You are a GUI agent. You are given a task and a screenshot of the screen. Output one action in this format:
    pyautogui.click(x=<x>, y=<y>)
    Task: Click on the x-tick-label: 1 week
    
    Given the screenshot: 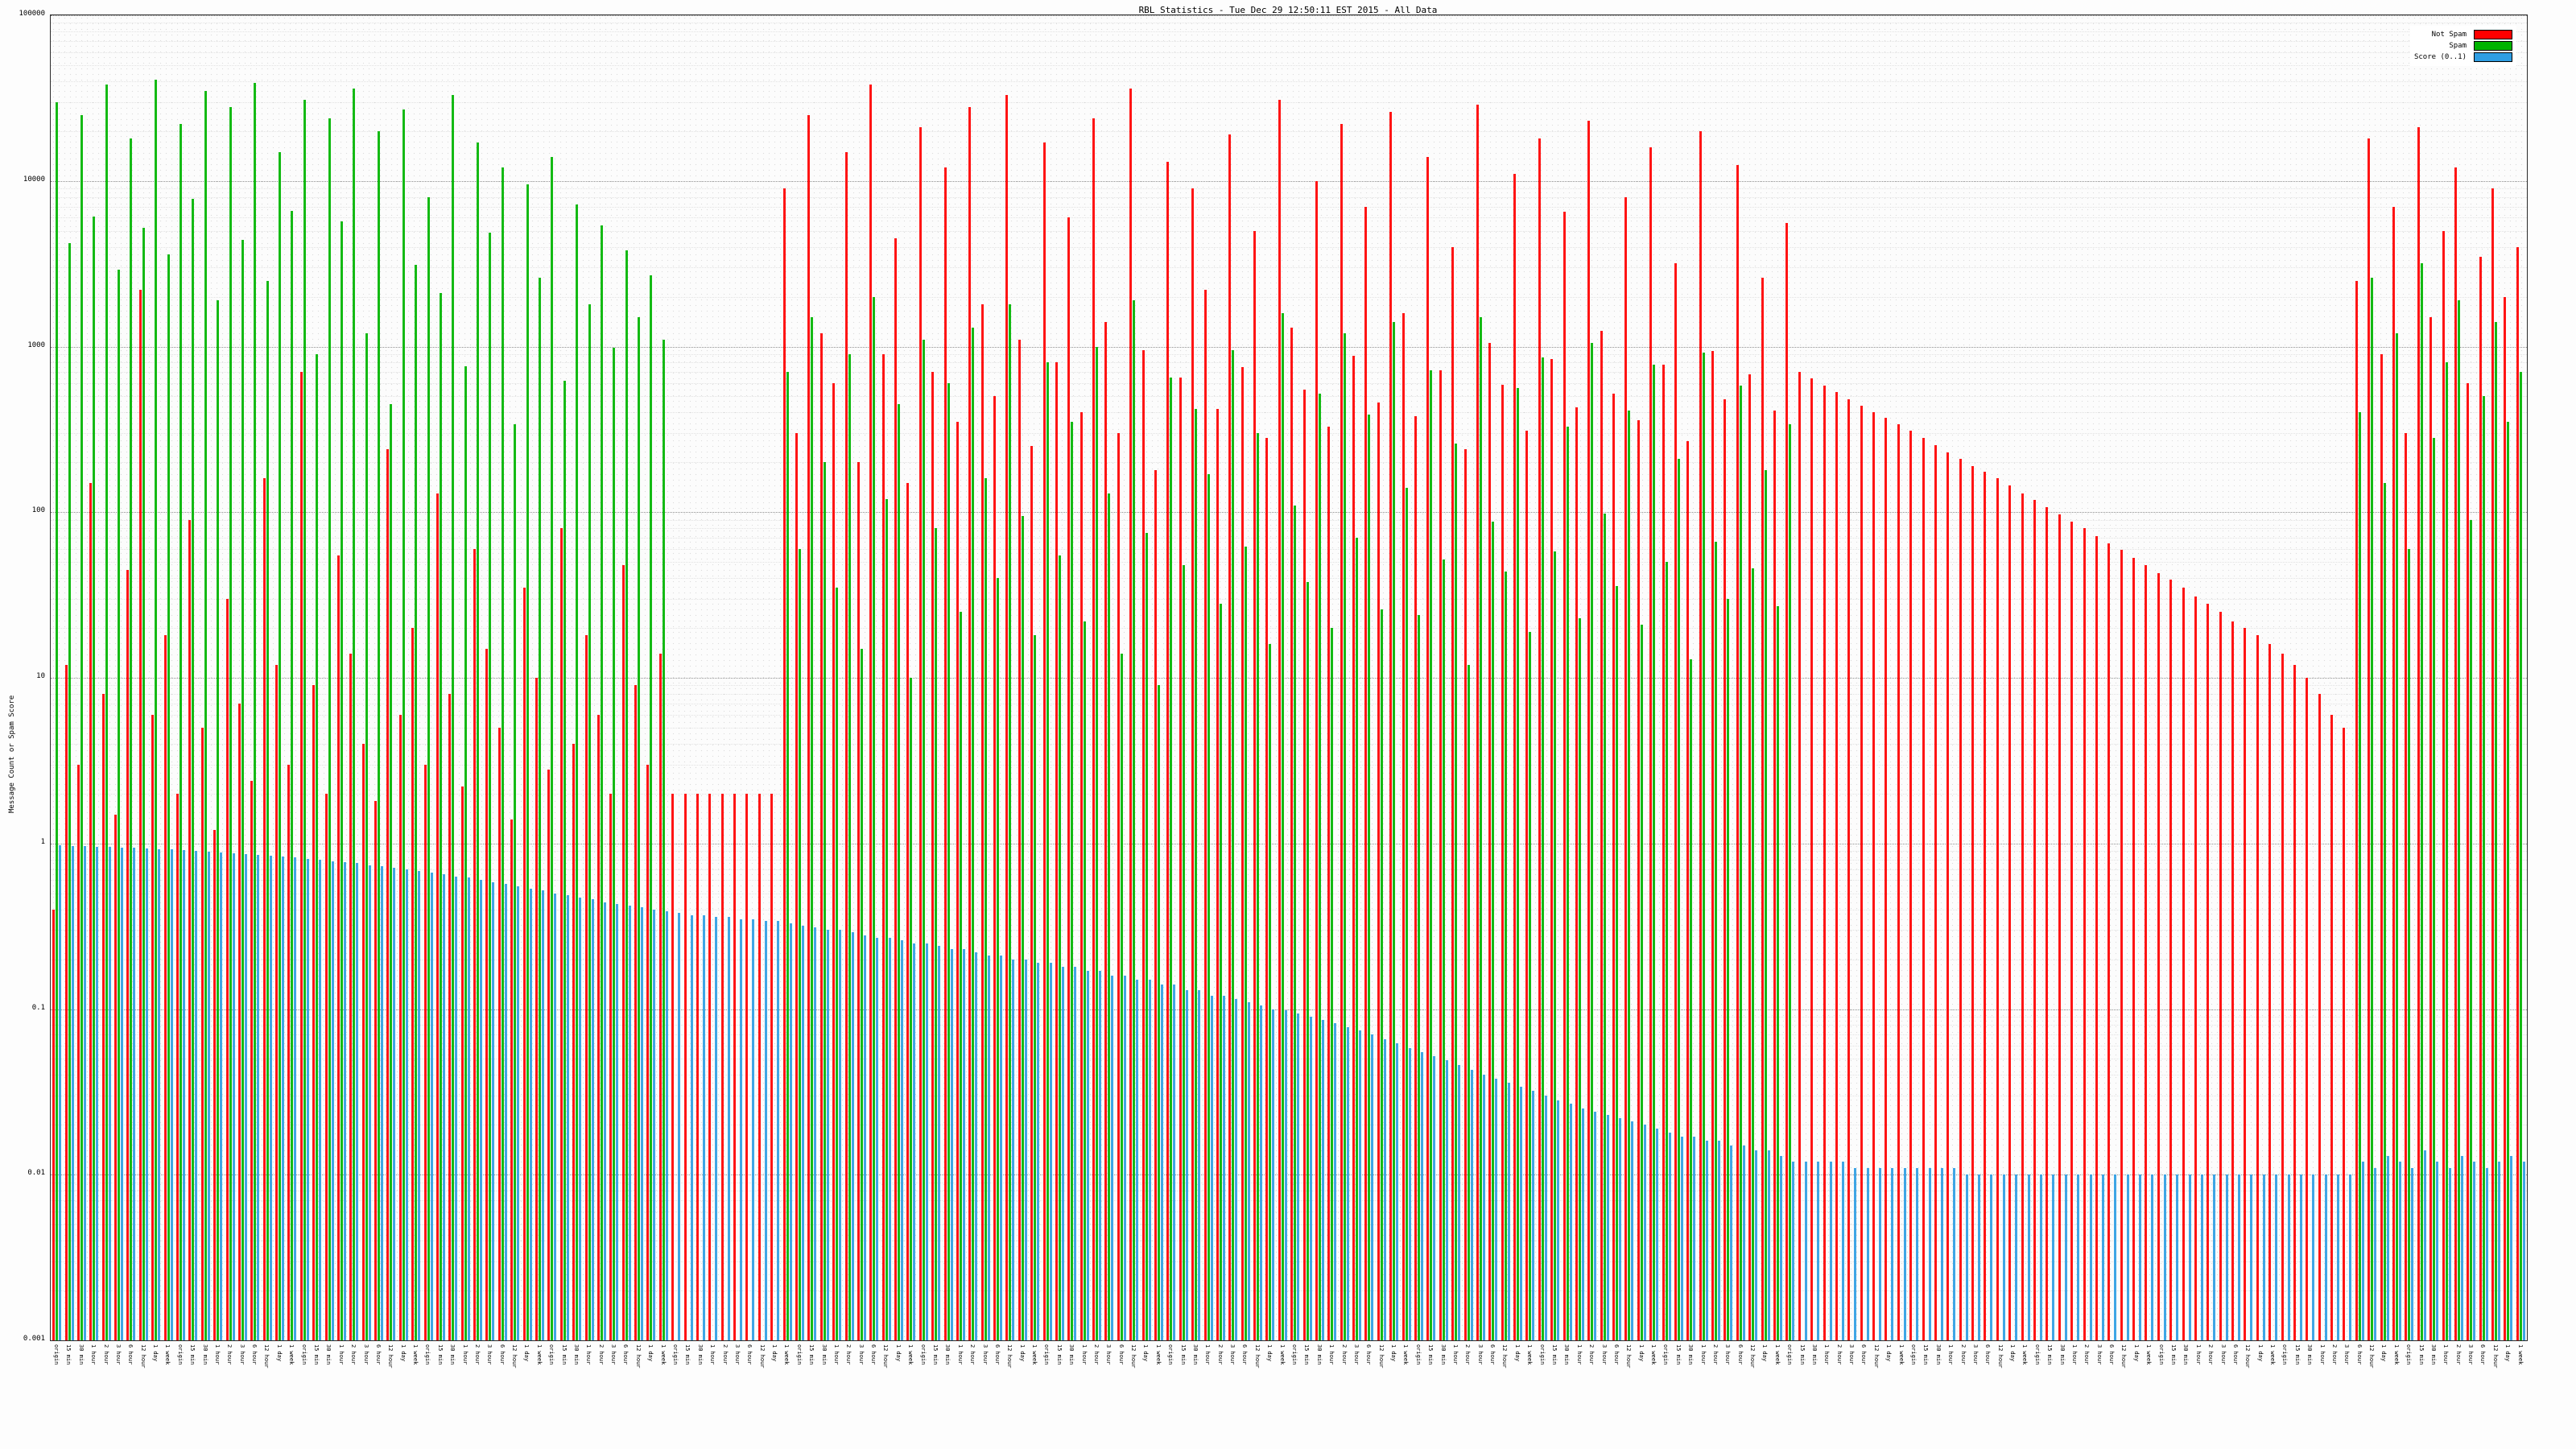 What is the action you would take?
    pyautogui.click(x=1901, y=1354)
    